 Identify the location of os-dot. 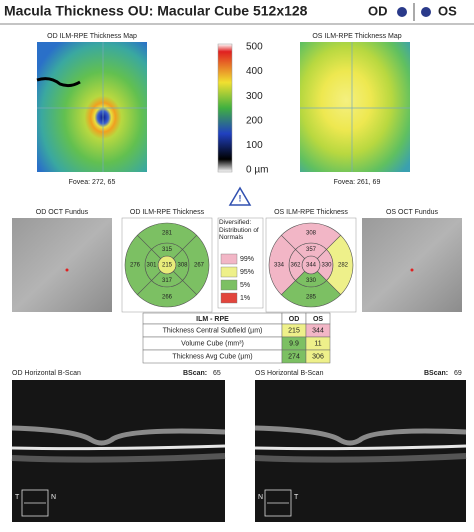
(426, 12).